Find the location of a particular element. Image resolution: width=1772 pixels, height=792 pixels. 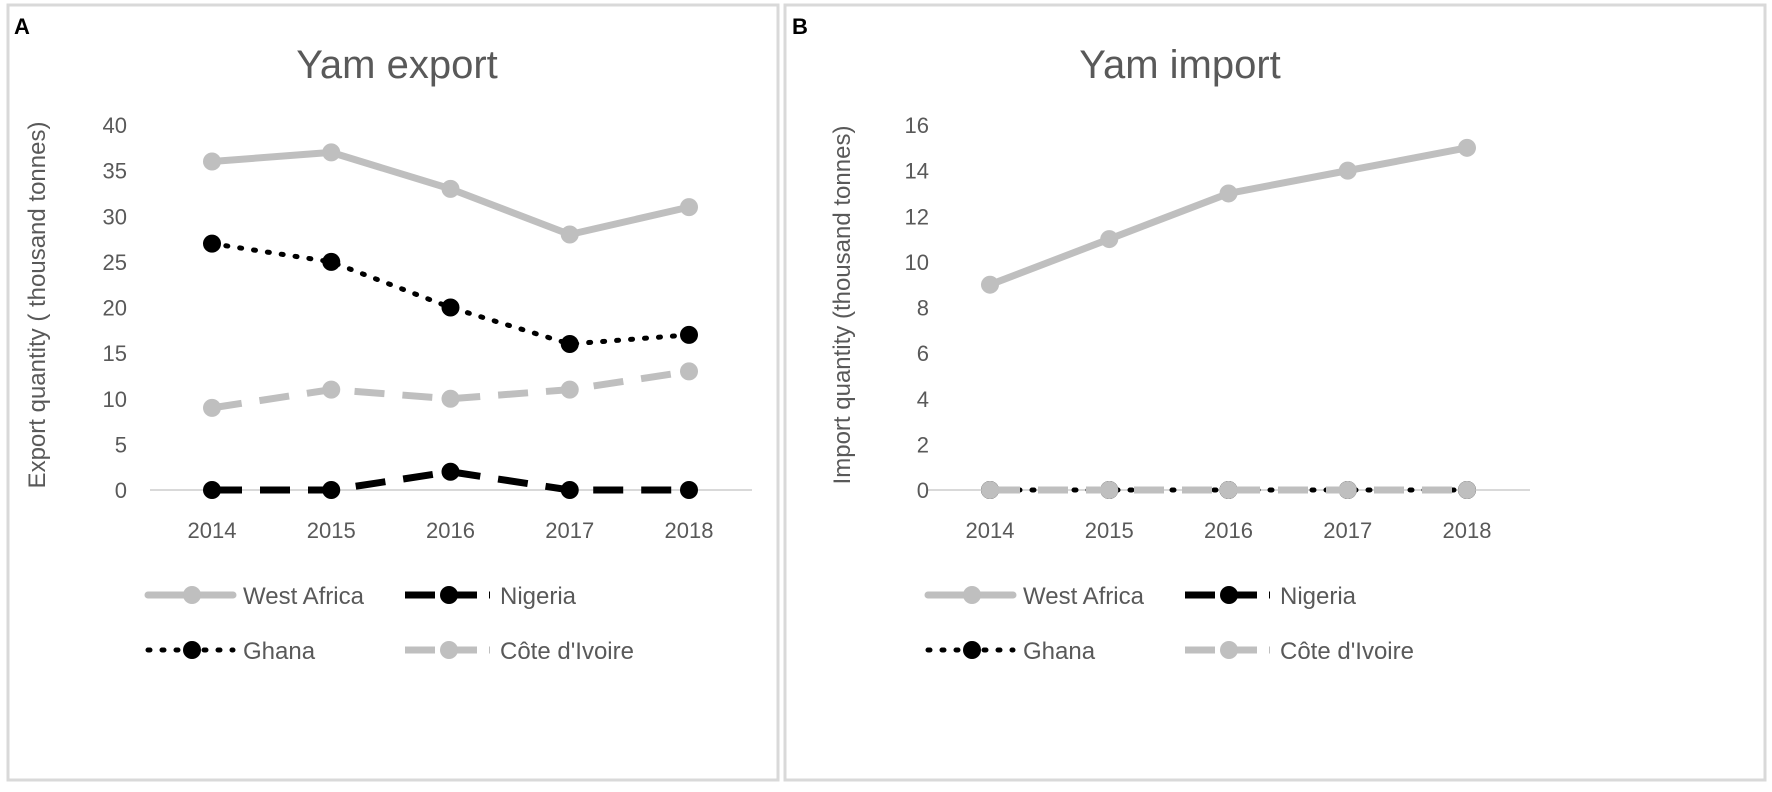

series-line is located at coordinates (450, 481).